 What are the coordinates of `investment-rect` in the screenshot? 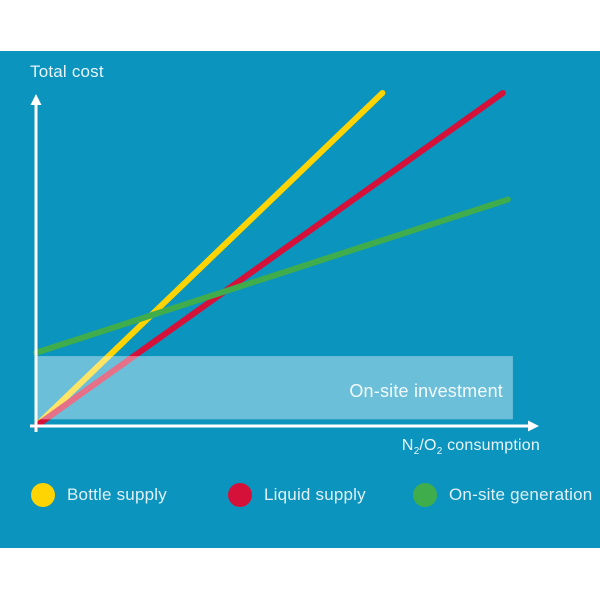 It's located at (274, 388).